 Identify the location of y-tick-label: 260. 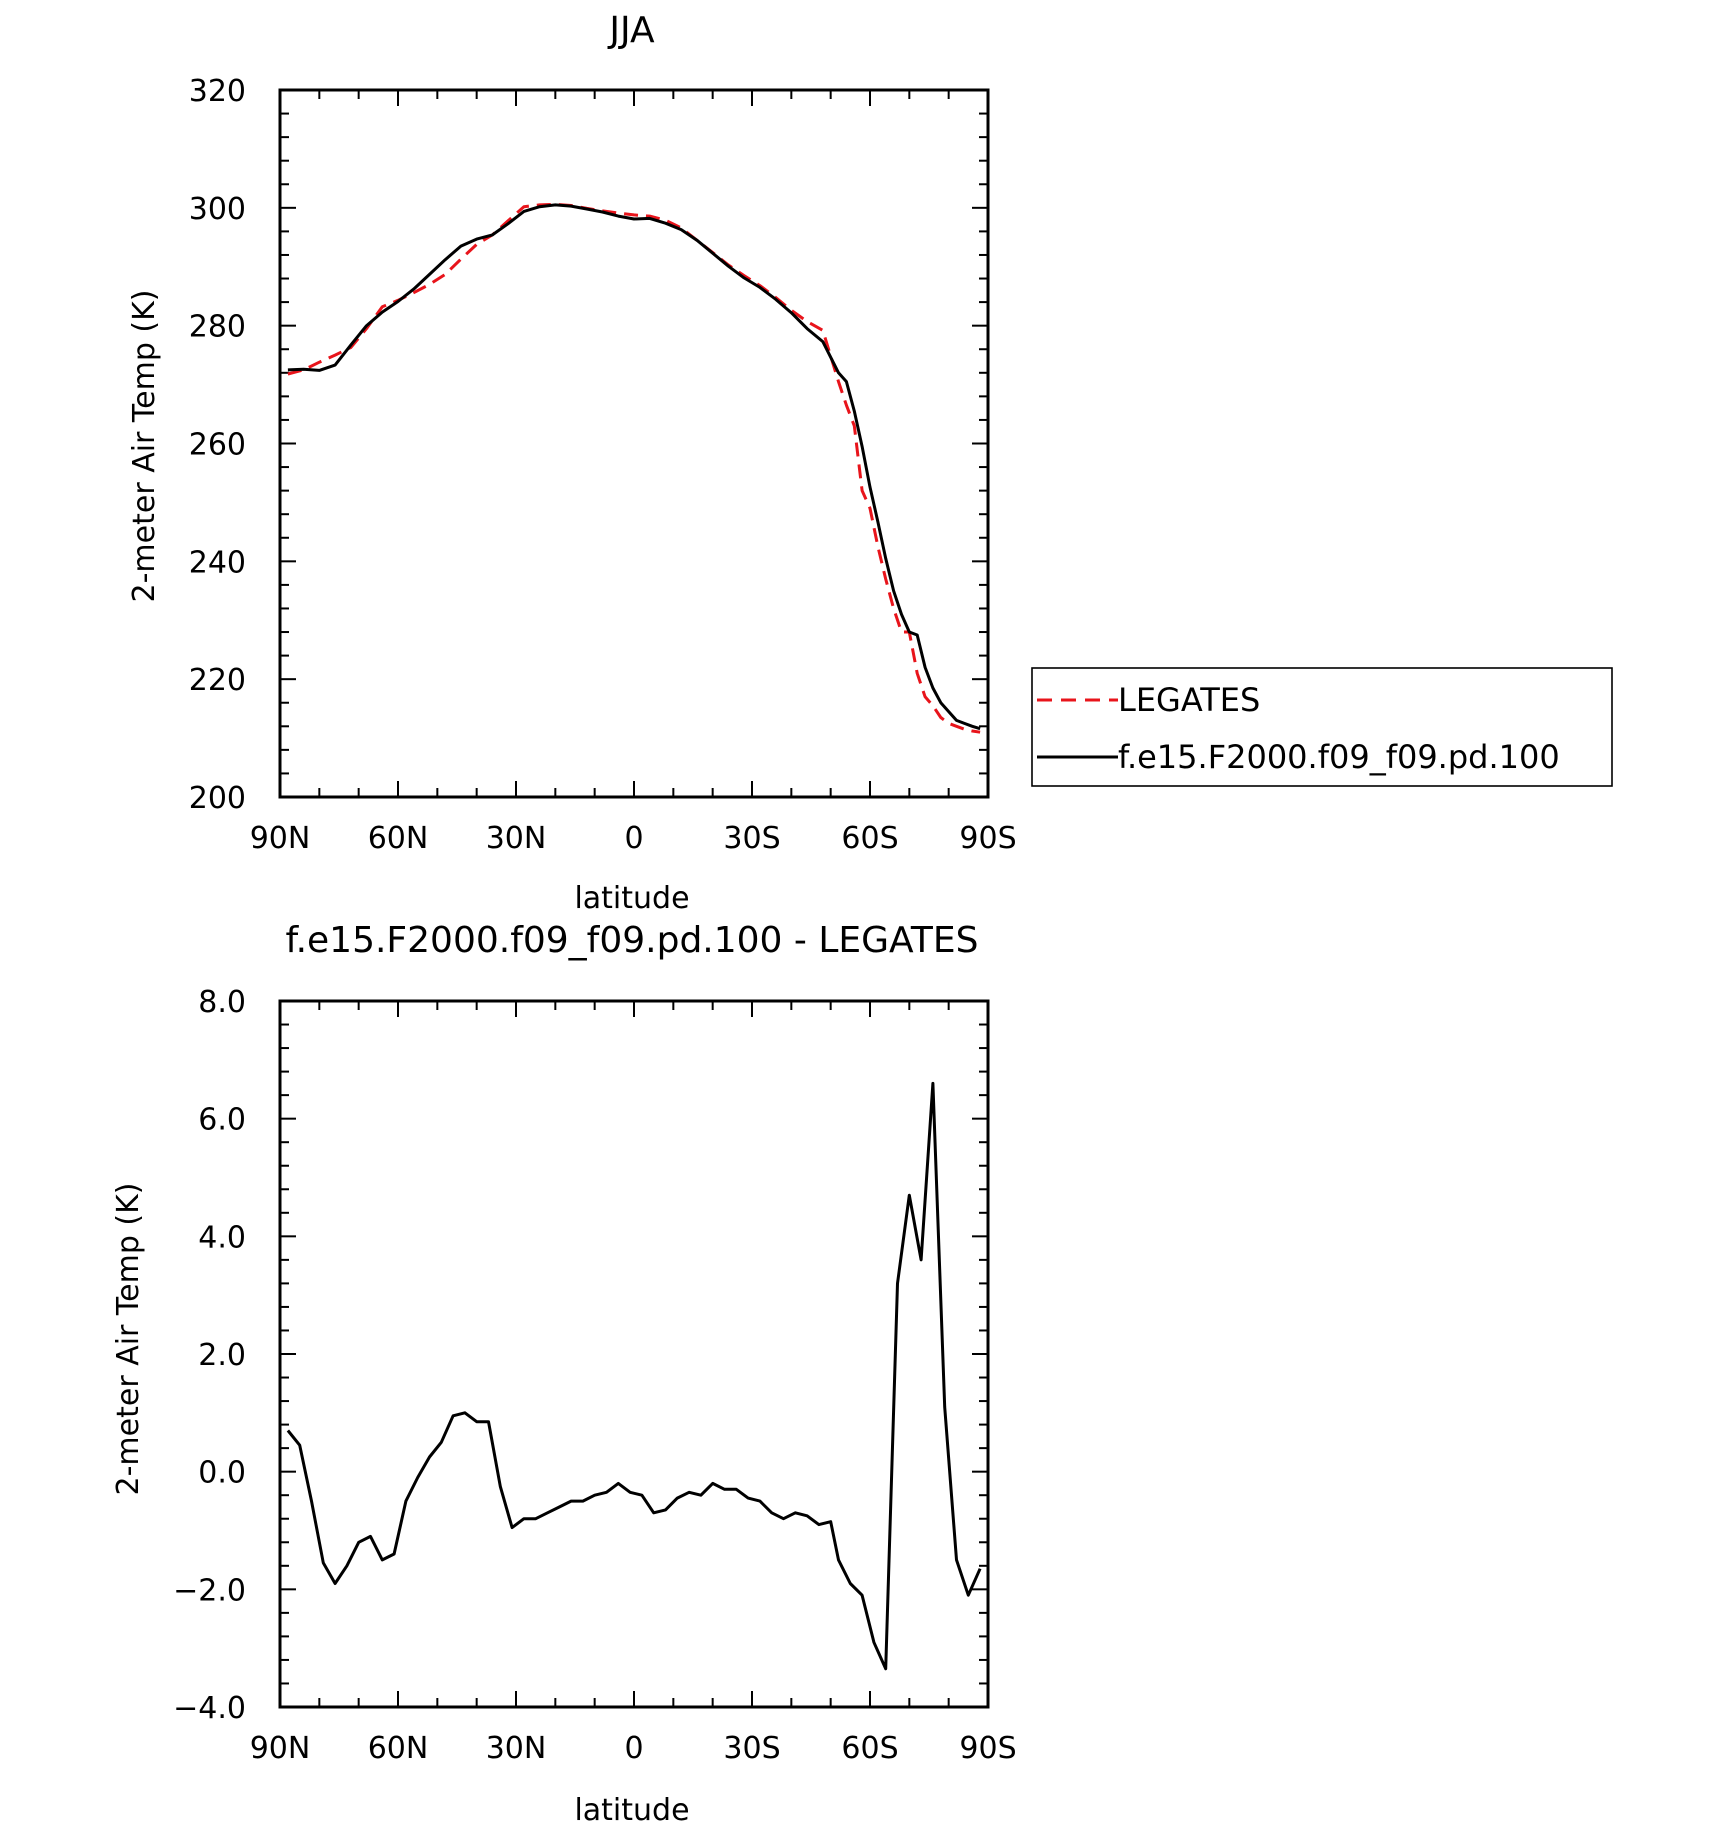
(217, 445).